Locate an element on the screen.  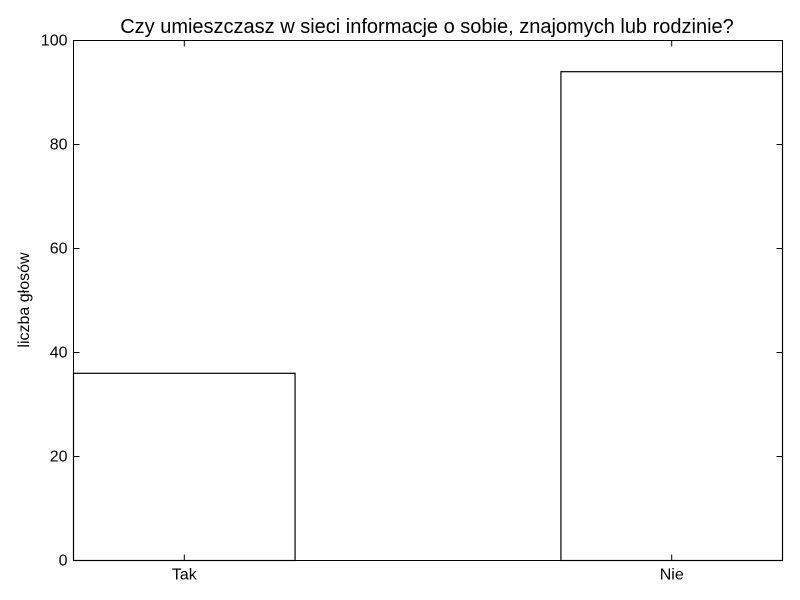
y-tick-label: 80 is located at coordinates (59, 145).